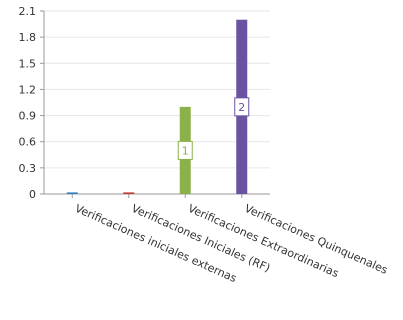 Image resolution: width=403 pixels, height=320 pixels. I want to click on data-label-text: 1, so click(185, 150).